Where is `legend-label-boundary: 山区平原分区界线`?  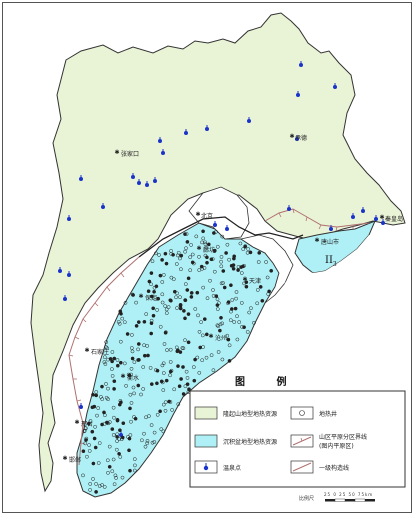
legend-label-boundary: 山区平原分区界线 is located at coordinates (343, 437).